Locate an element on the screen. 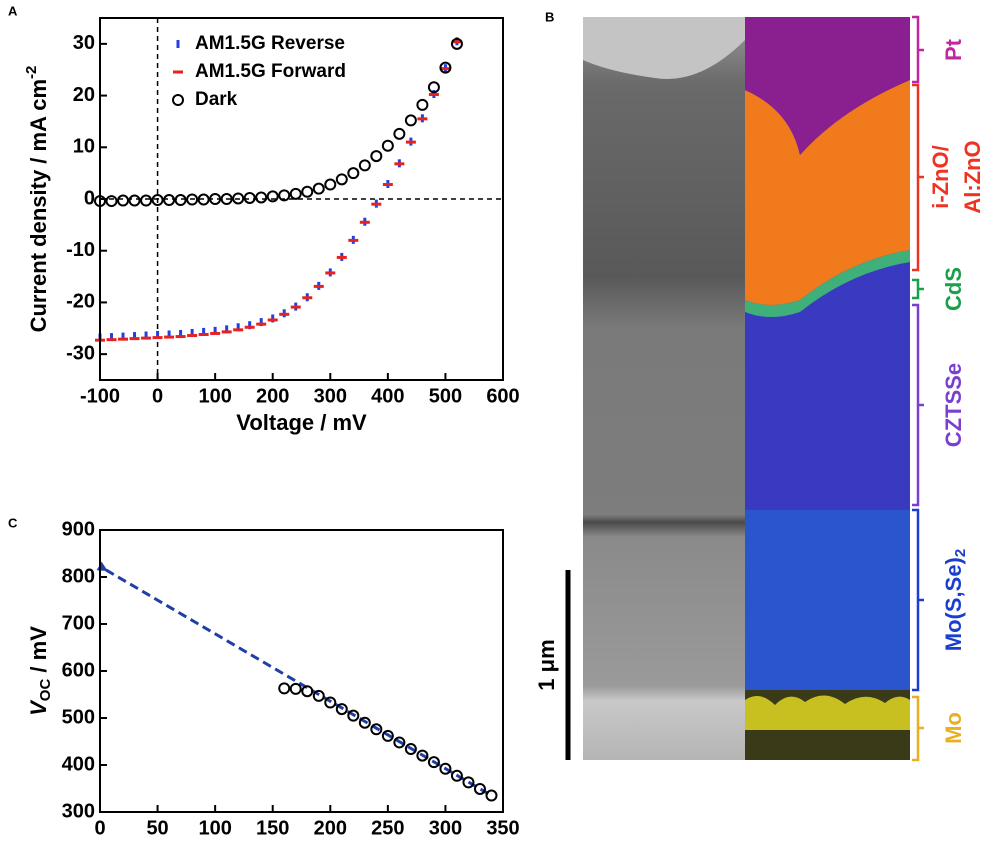 The image size is (1004, 841). y-tick-label: 800 is located at coordinates (78, 576).